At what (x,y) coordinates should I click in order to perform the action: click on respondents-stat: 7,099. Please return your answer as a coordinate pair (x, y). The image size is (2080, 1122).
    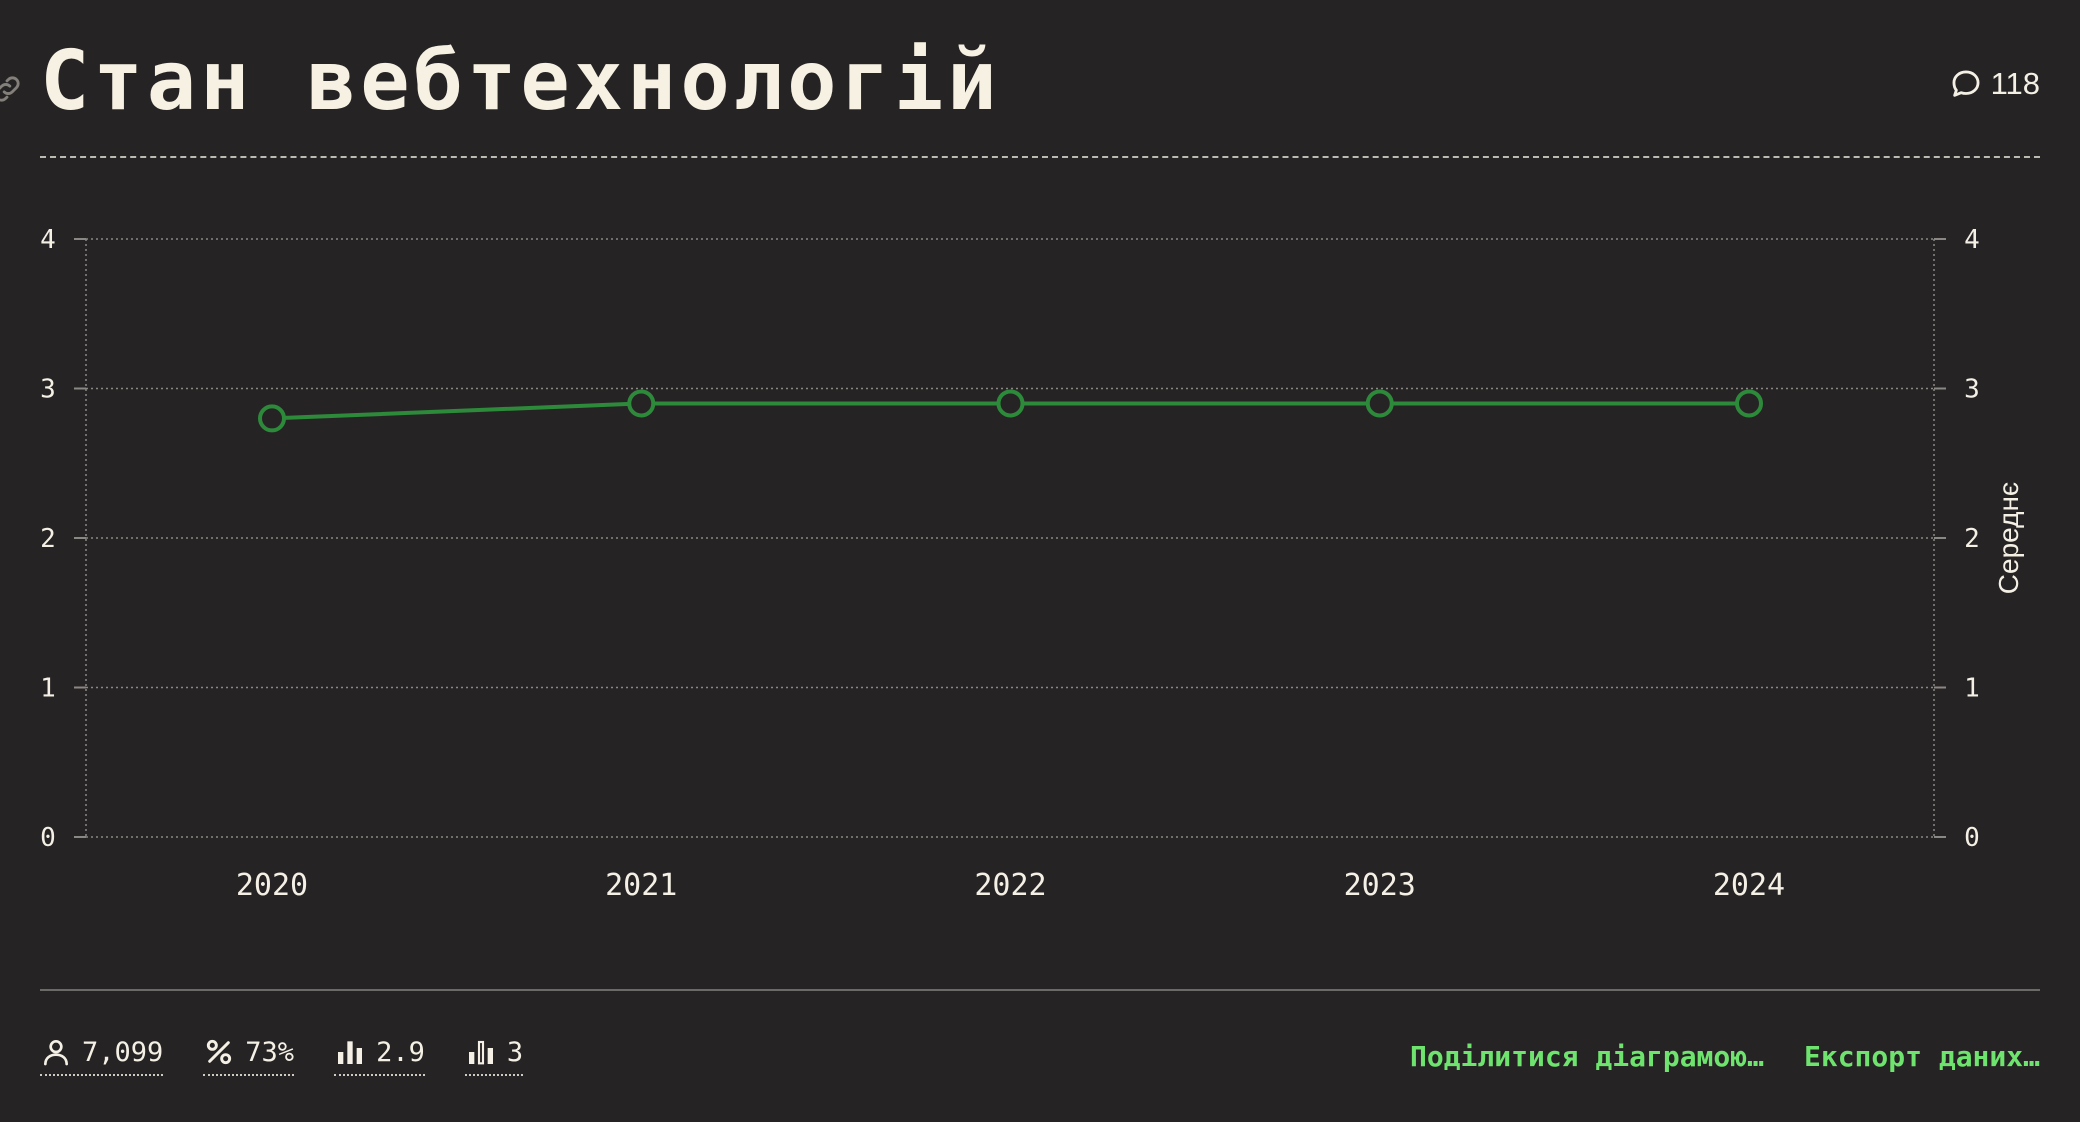
    Looking at the image, I should click on (102, 1056).